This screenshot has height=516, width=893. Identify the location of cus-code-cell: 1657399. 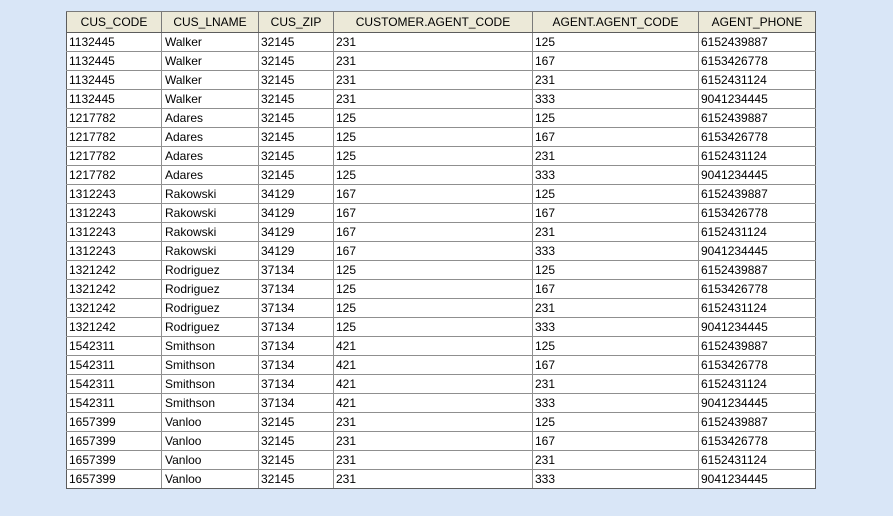
(114, 460).